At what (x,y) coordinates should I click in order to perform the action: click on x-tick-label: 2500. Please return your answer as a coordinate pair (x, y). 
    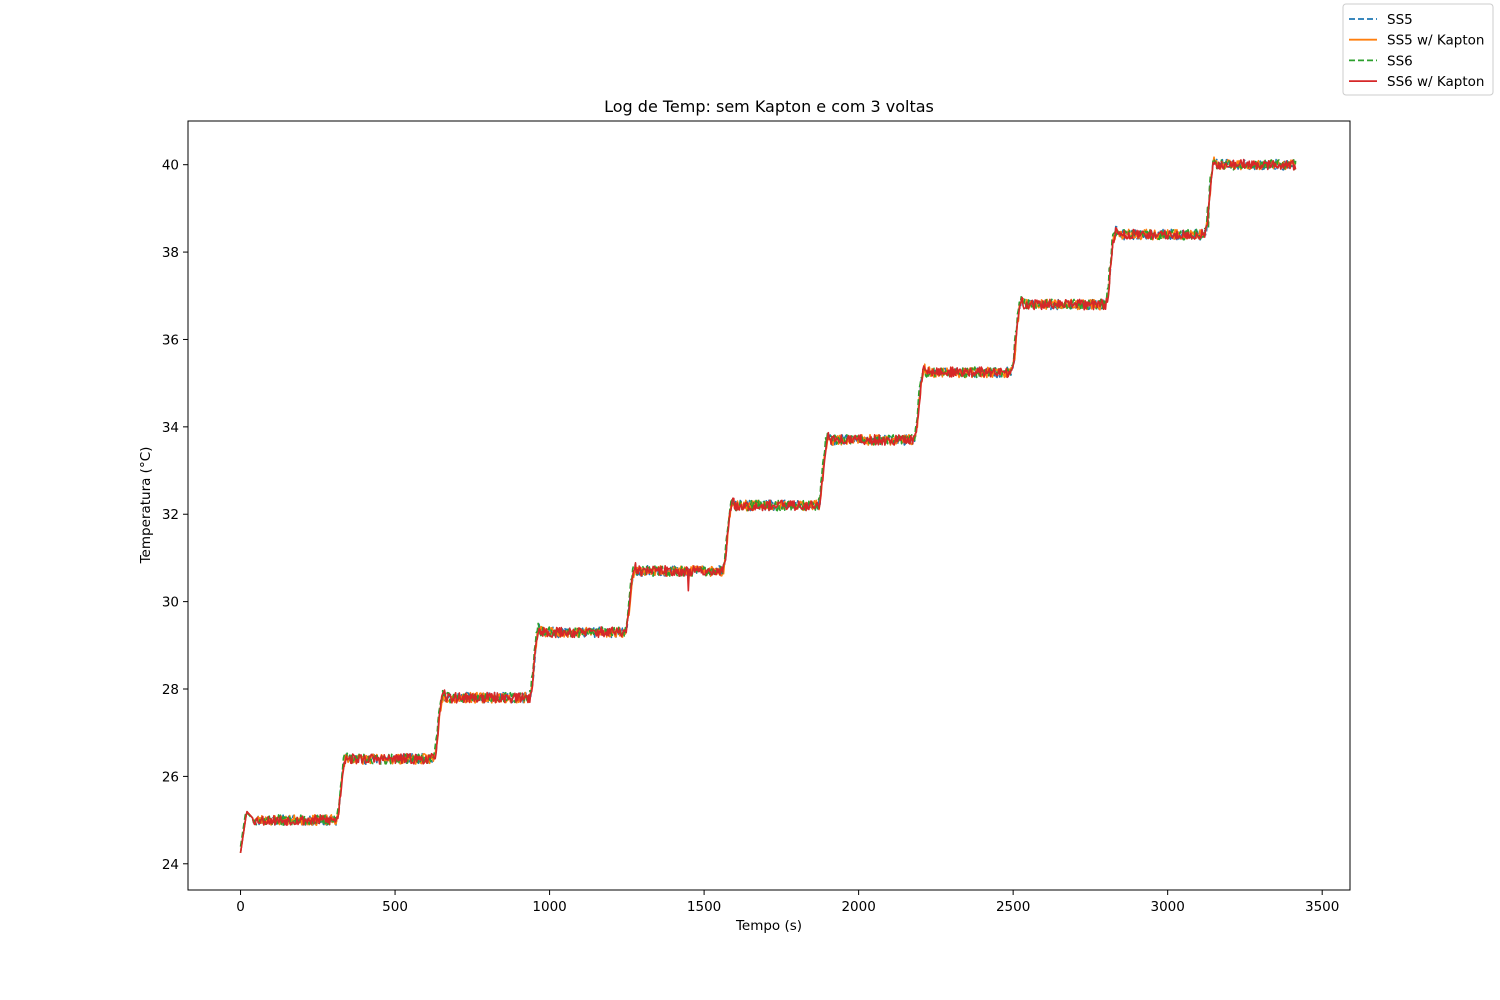
    Looking at the image, I should click on (1013, 907).